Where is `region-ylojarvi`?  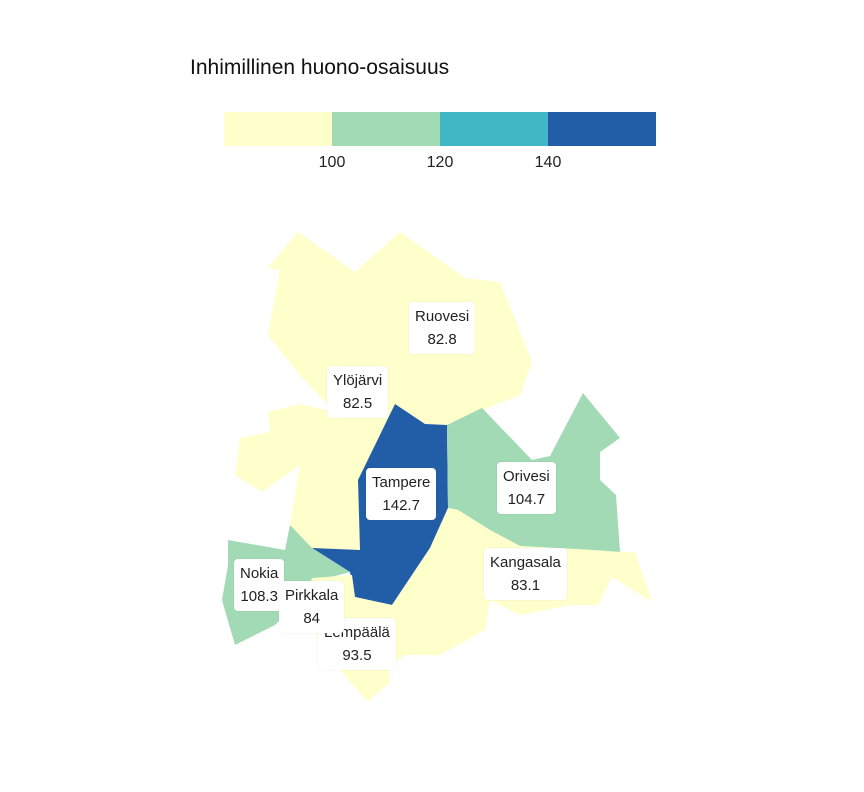
region-ylojarvi is located at coordinates (315, 391).